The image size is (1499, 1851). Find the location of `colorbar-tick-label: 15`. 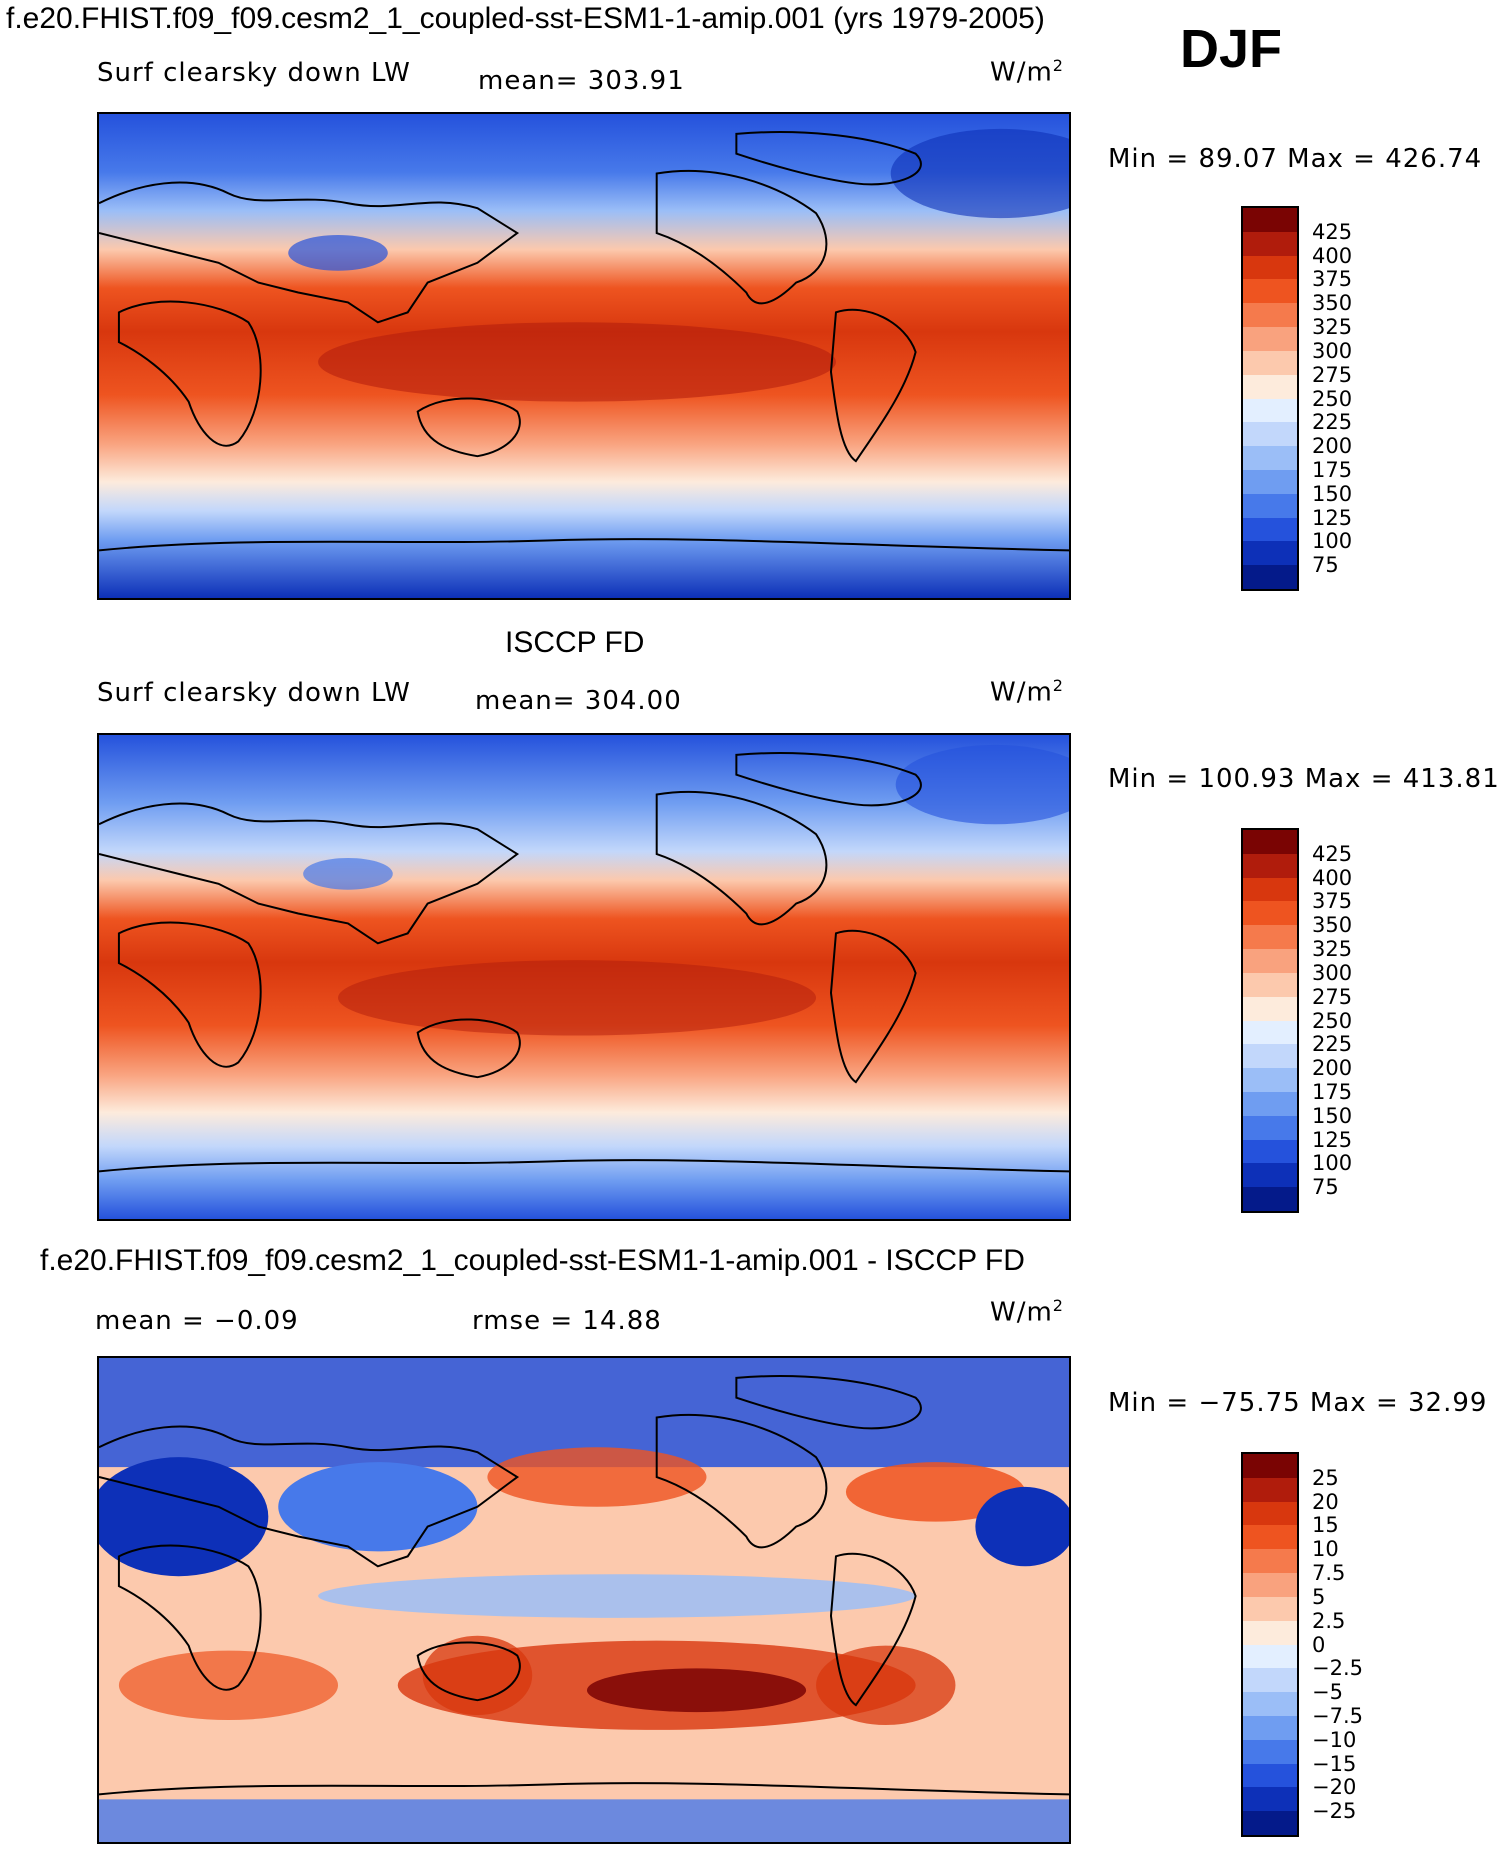

colorbar-tick-label: 15 is located at coordinates (1325, 1525).